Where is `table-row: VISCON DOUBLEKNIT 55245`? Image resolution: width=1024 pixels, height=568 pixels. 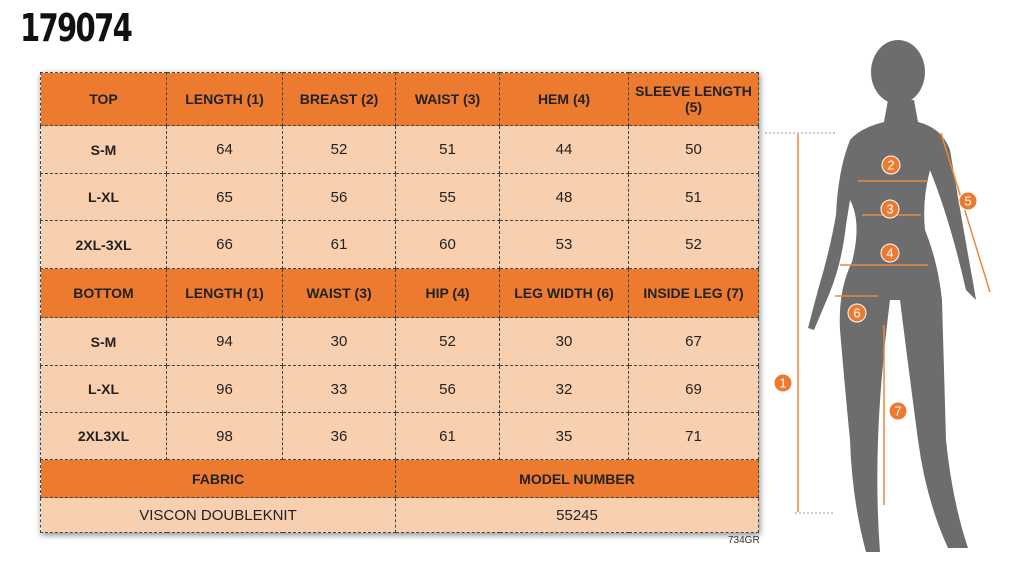
table-row: VISCON DOUBLEKNIT 55245 is located at coordinates (399, 515).